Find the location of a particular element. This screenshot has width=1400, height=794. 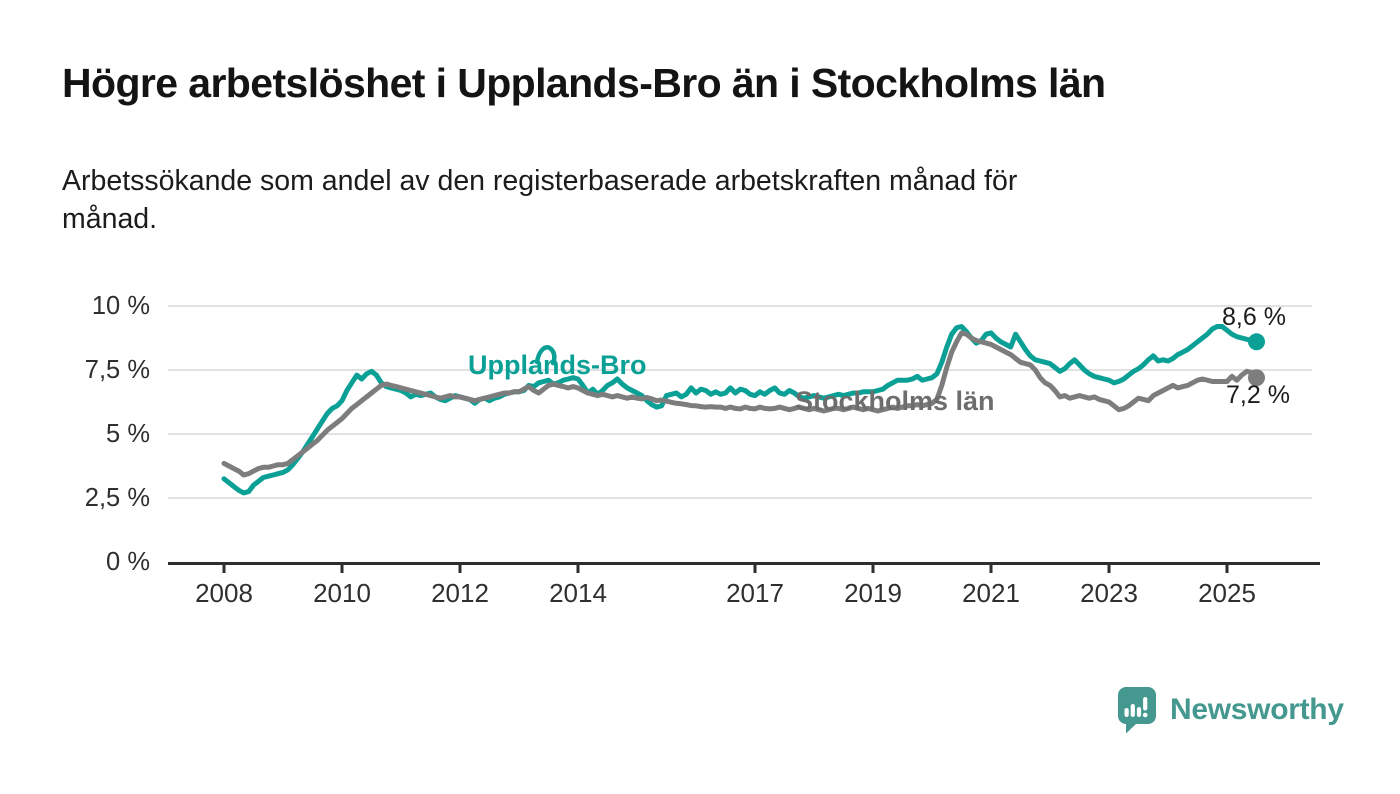

y-axis: 0 % 2,5 % 5 % 7,5 % 10 % is located at coordinates (75, 325).